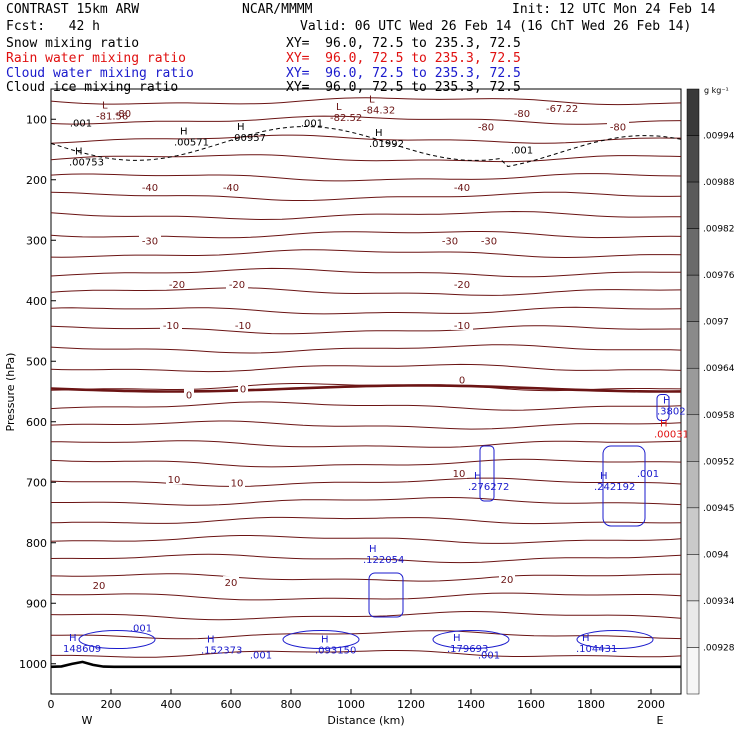 The height and width of the screenshot is (740, 740). What do you see at coordinates (36, 603) in the screenshot?
I see `y-tick-label: 900` at bounding box center [36, 603].